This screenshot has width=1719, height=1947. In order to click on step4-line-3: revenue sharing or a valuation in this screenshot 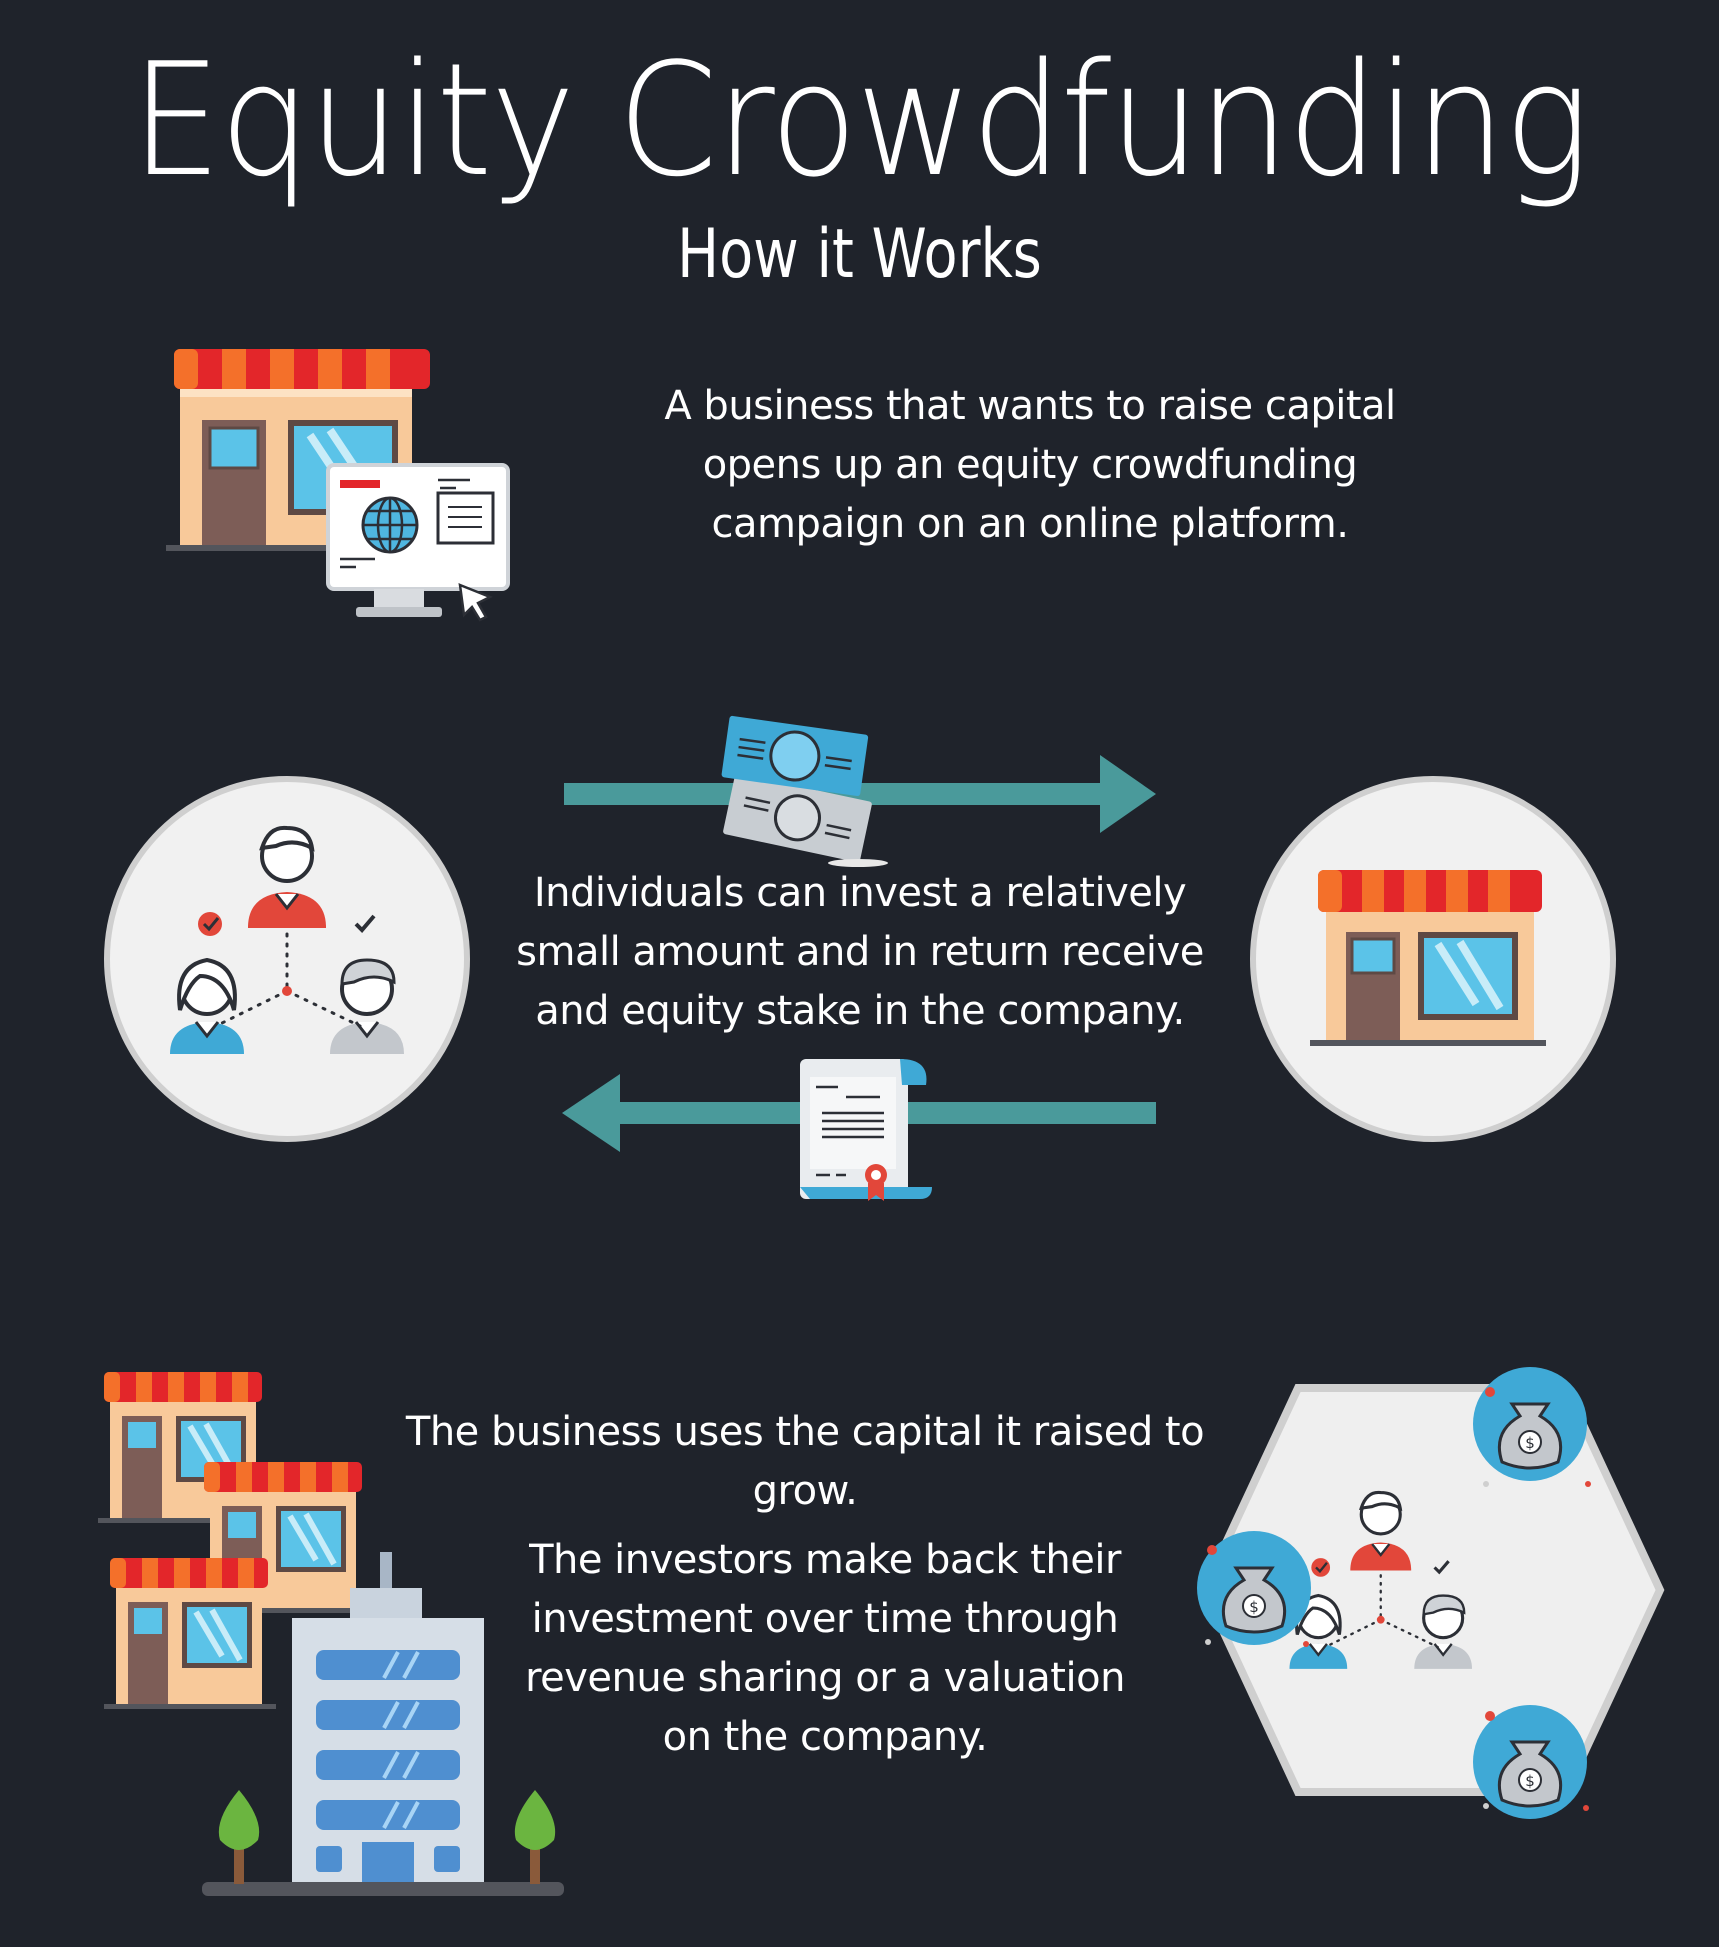, I will do `click(825, 1678)`.